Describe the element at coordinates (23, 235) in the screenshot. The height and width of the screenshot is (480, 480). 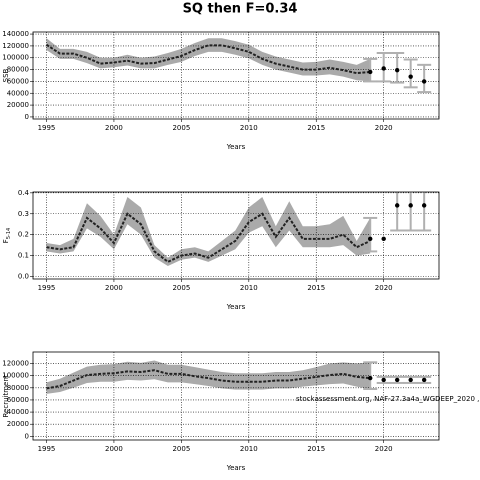
I see `y-tick-label: 0.2` at that location.